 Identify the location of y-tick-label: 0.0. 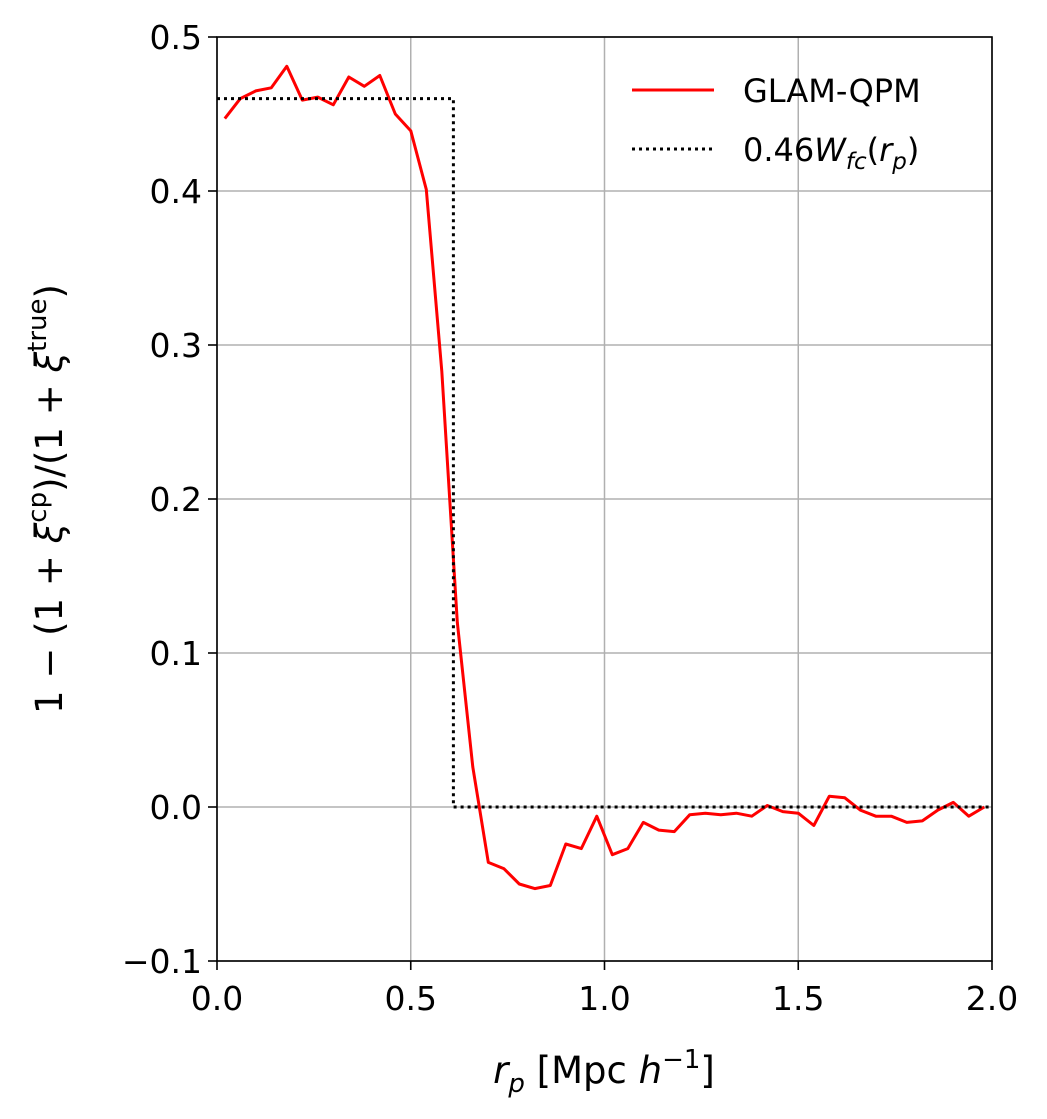
(176, 807).